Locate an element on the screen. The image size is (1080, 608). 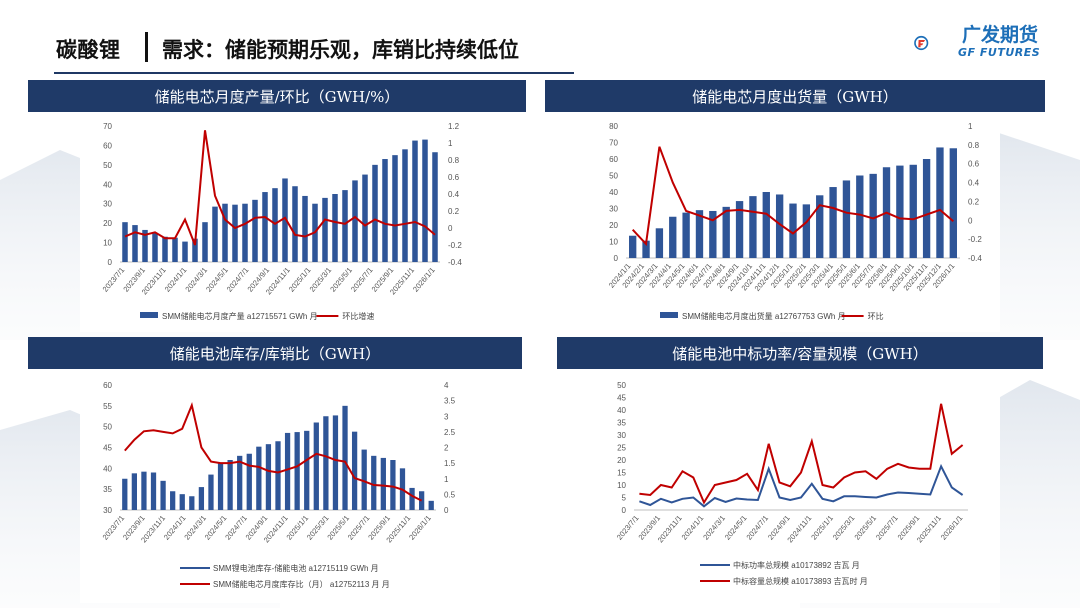
y-tick-label: 70 is located at coordinates (613, 143).